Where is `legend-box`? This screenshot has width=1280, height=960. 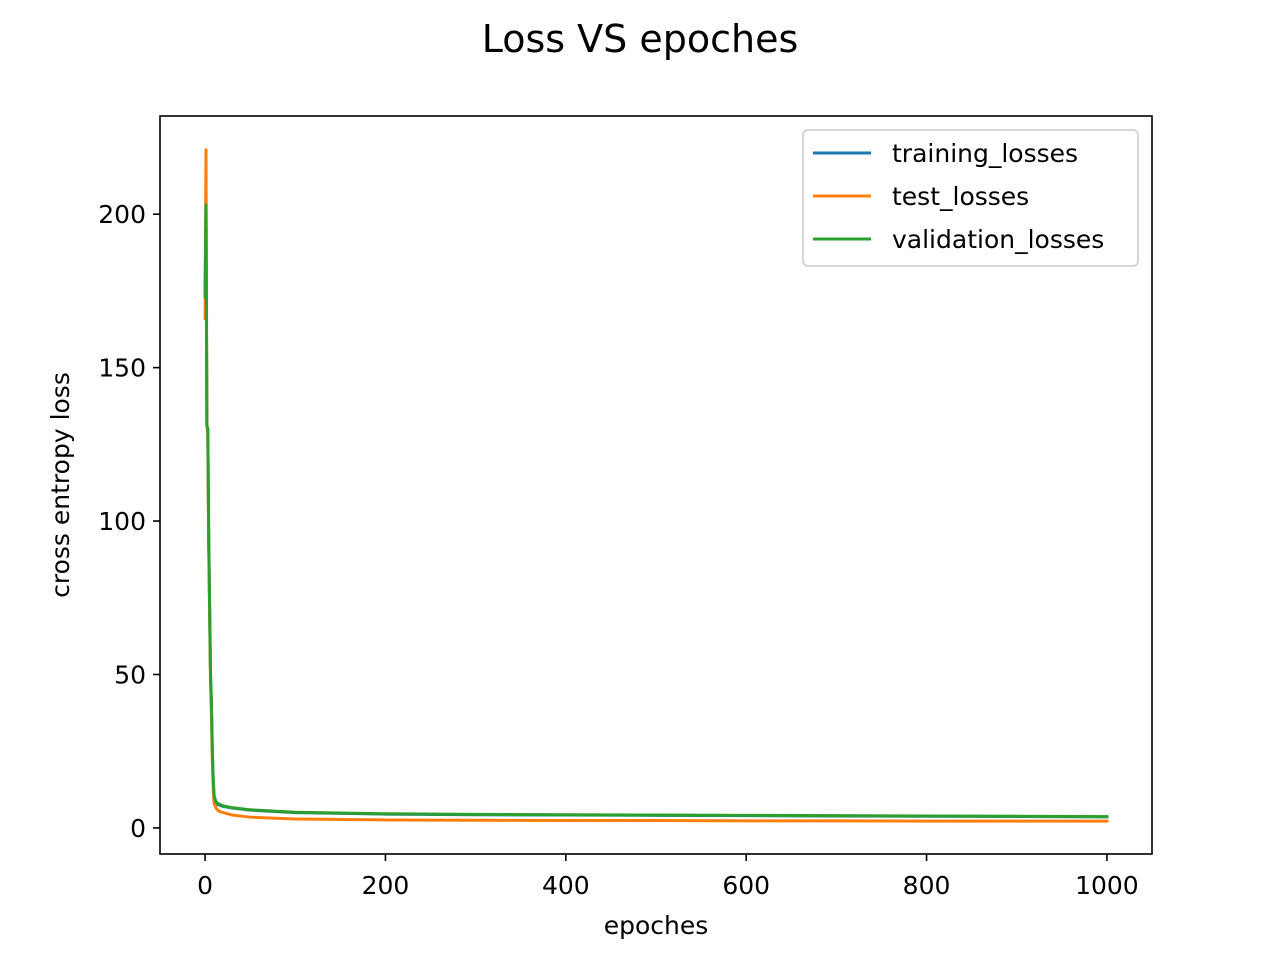 legend-box is located at coordinates (970, 198).